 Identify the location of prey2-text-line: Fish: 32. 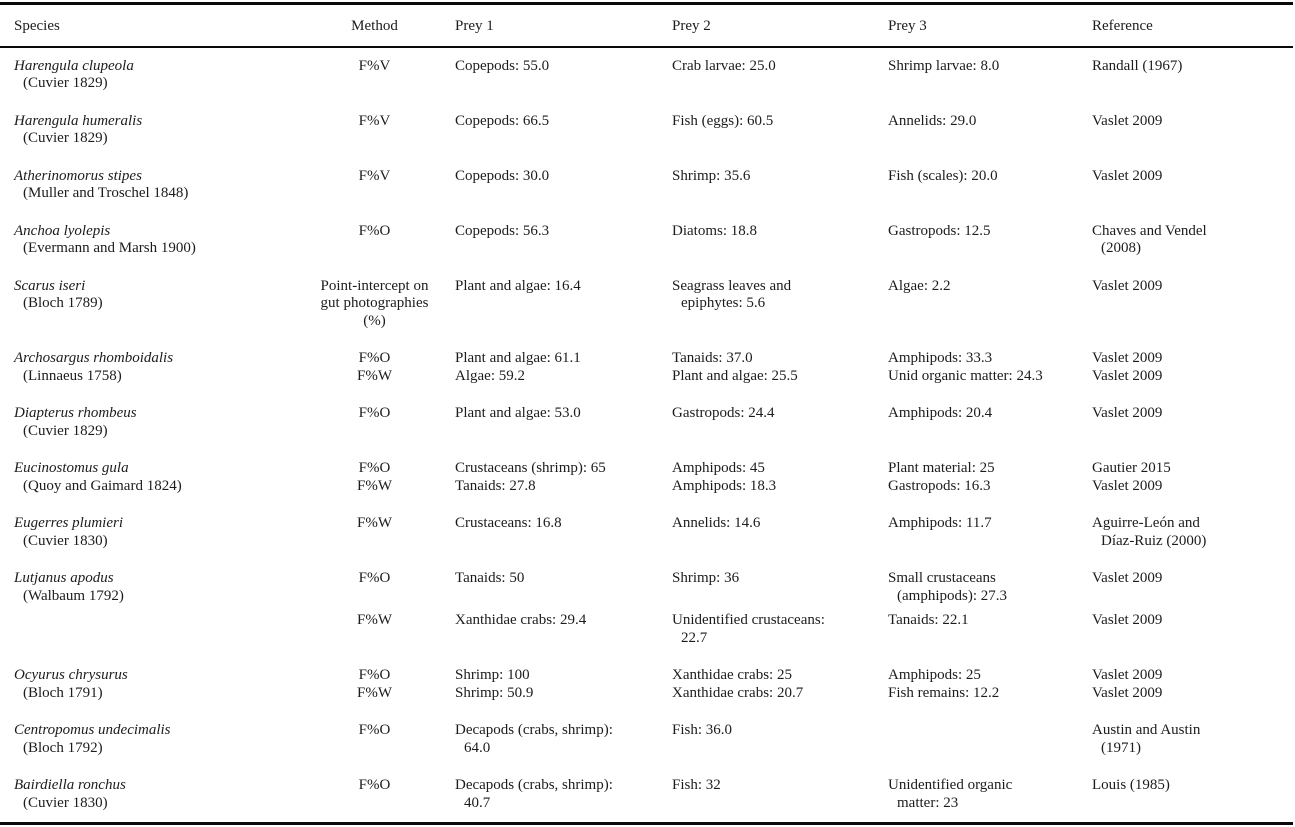
(696, 785).